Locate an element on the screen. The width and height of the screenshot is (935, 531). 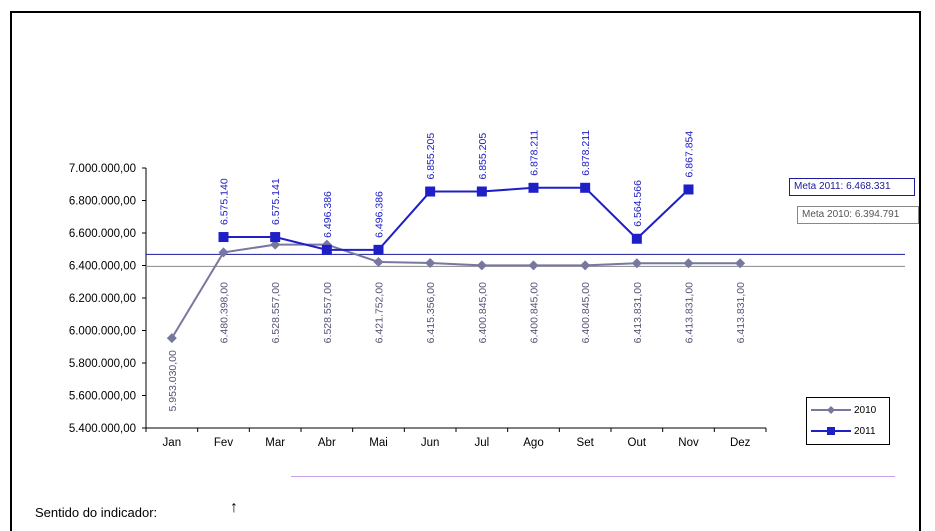
data-label-2011: 6.867.854 is located at coordinates (690, 154).